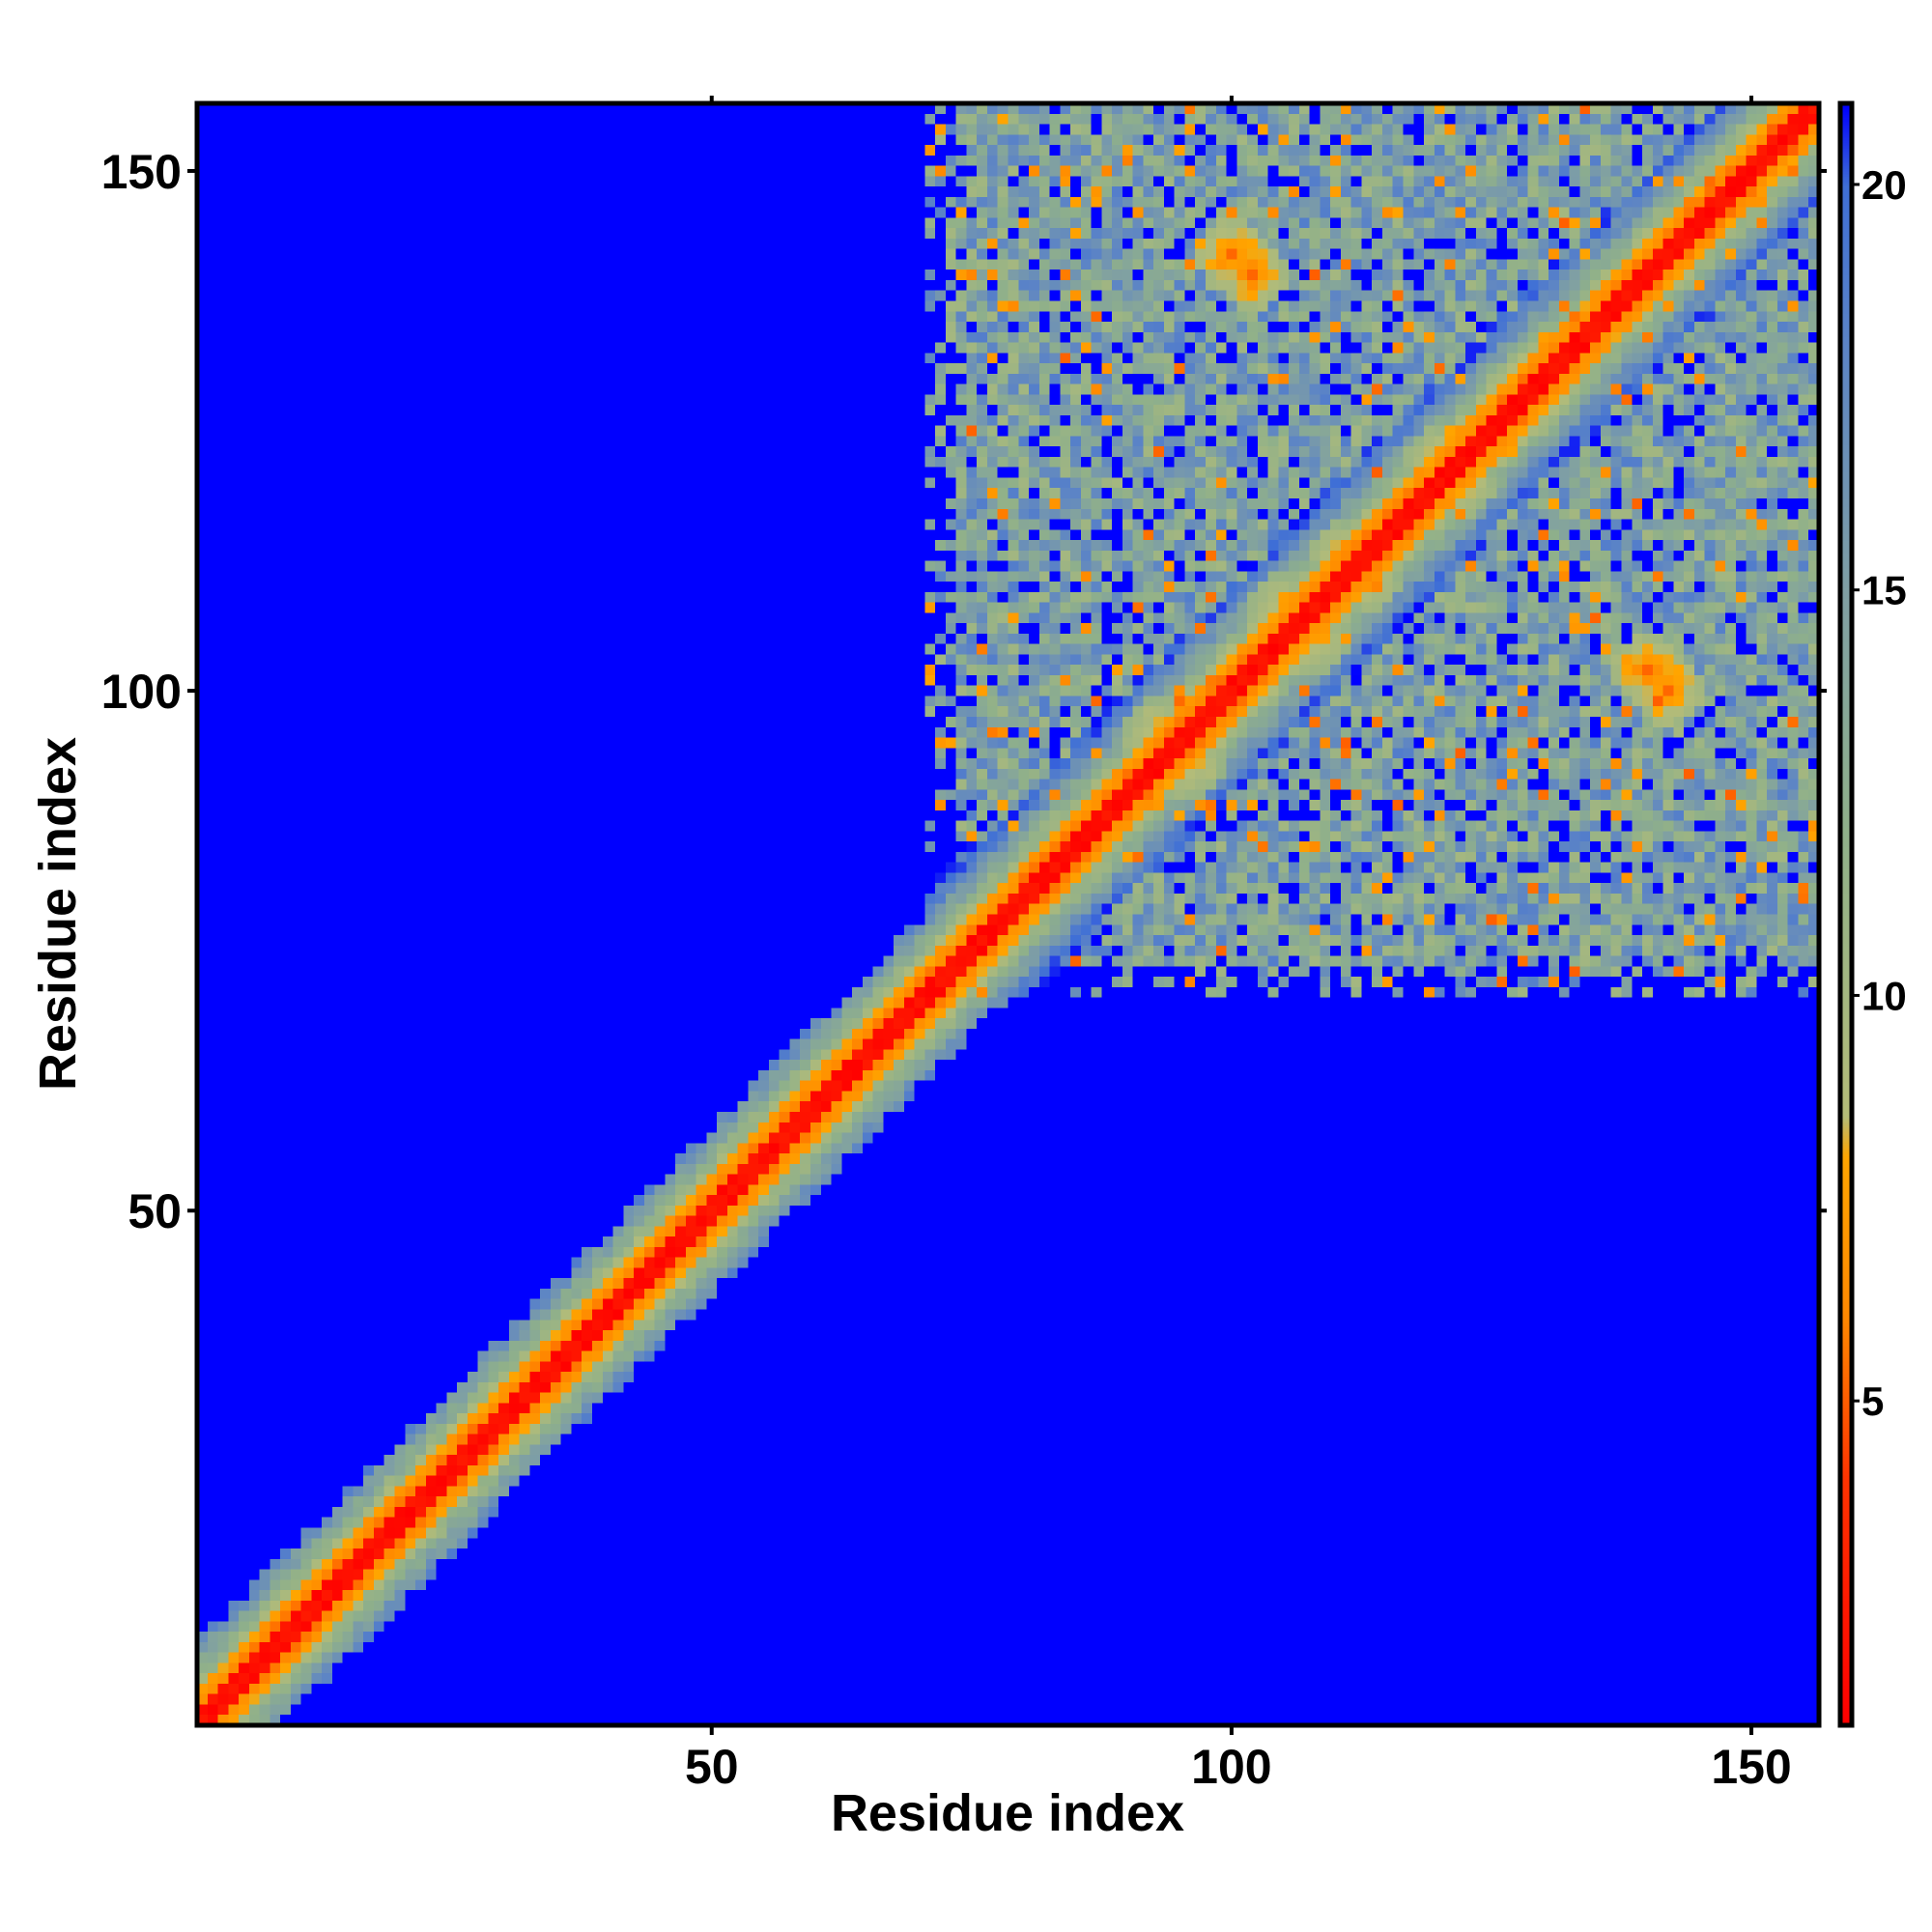 The height and width of the screenshot is (1932, 1932). What do you see at coordinates (1884, 590) in the screenshot?
I see `colorbar-tick-label: 15` at bounding box center [1884, 590].